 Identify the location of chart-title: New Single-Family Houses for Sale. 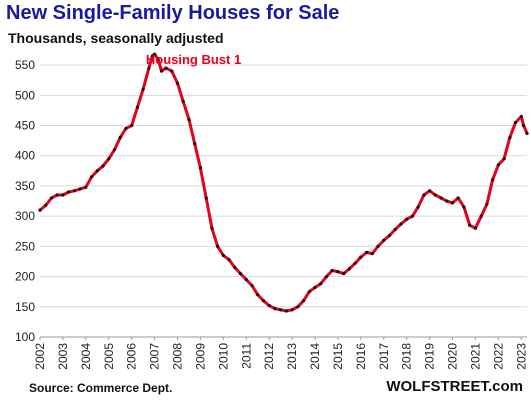
(173, 13).